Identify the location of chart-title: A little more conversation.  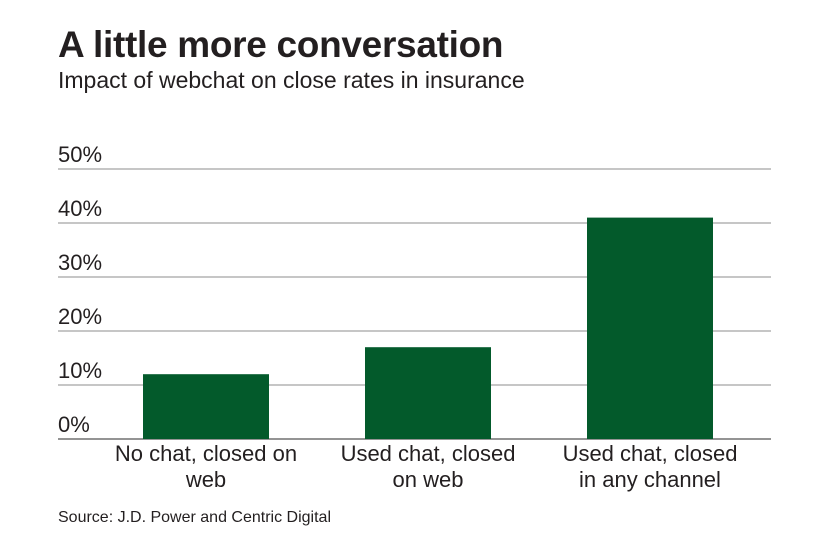
(281, 44).